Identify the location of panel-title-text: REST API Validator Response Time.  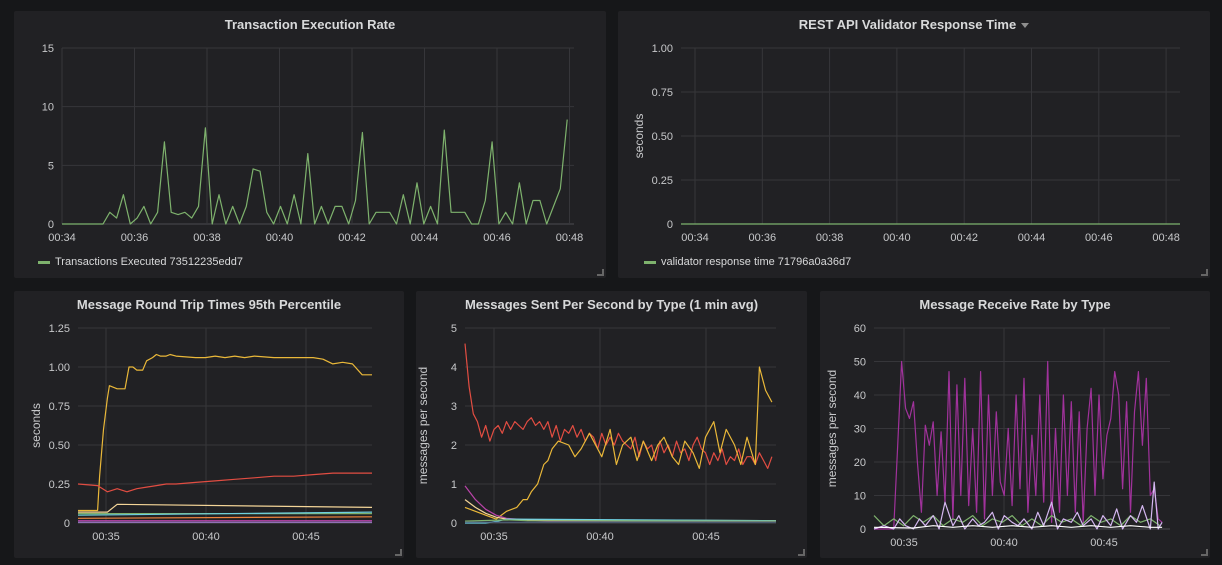
(907, 24).